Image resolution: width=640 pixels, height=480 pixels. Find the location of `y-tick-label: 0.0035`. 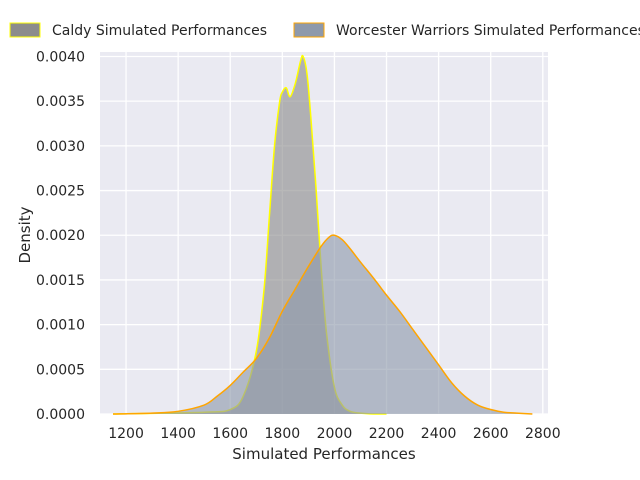

y-tick-label: 0.0035 is located at coordinates (60, 102).